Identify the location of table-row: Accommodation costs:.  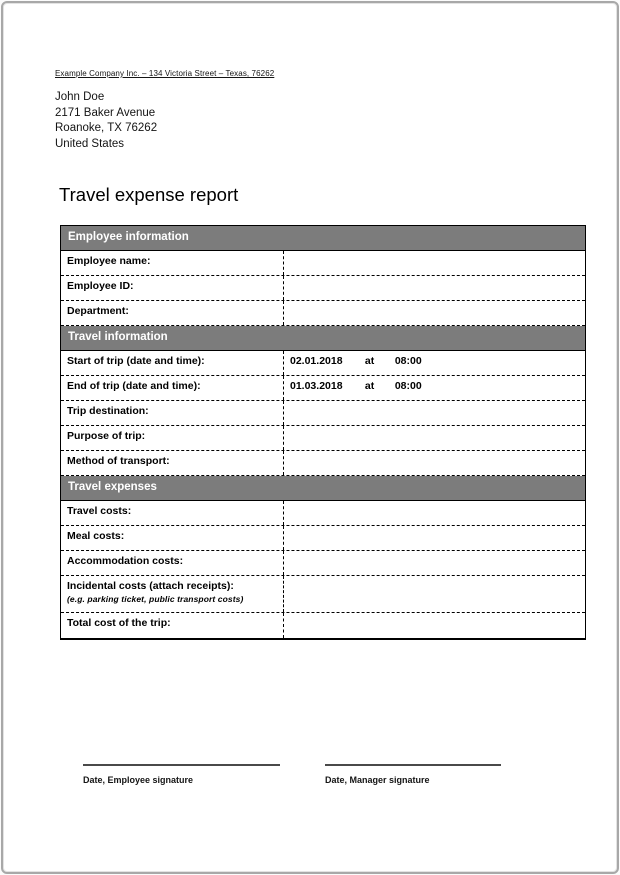
(323, 563).